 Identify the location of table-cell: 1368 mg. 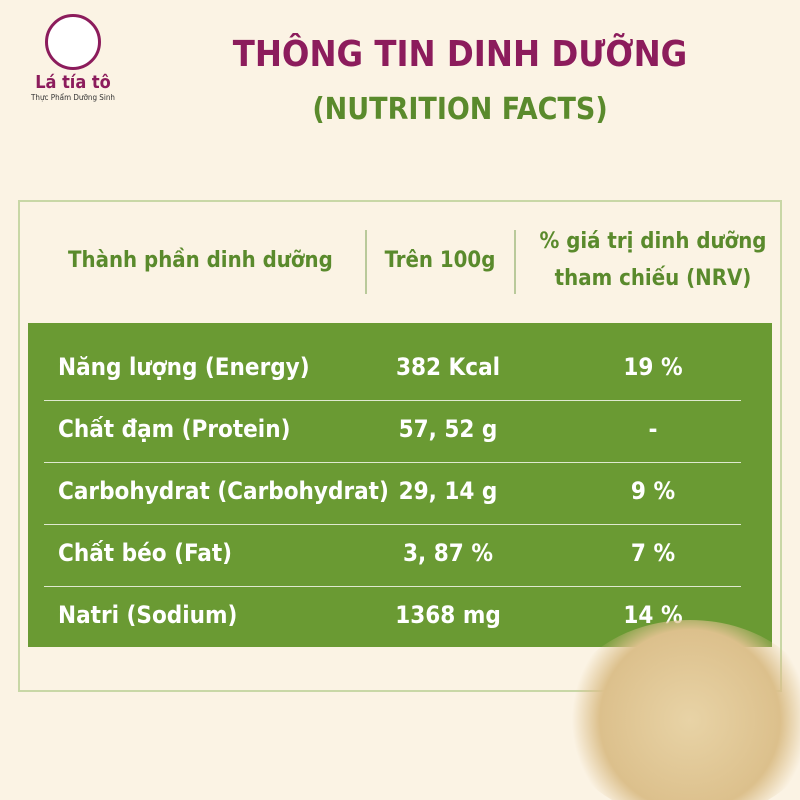
(448, 615).